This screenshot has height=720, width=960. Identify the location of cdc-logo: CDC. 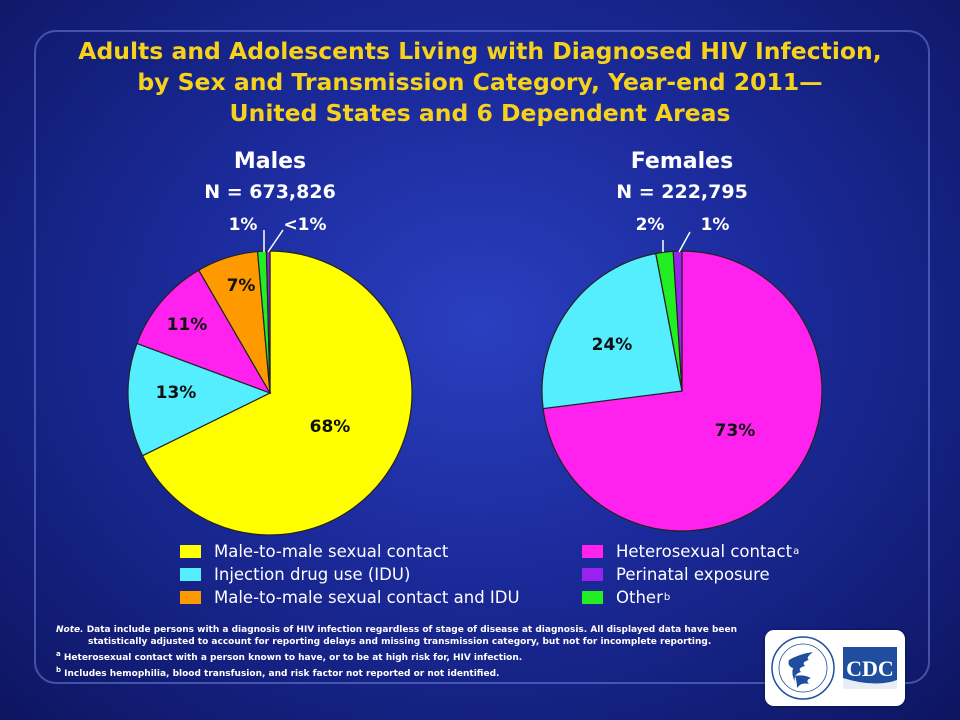
(870, 668).